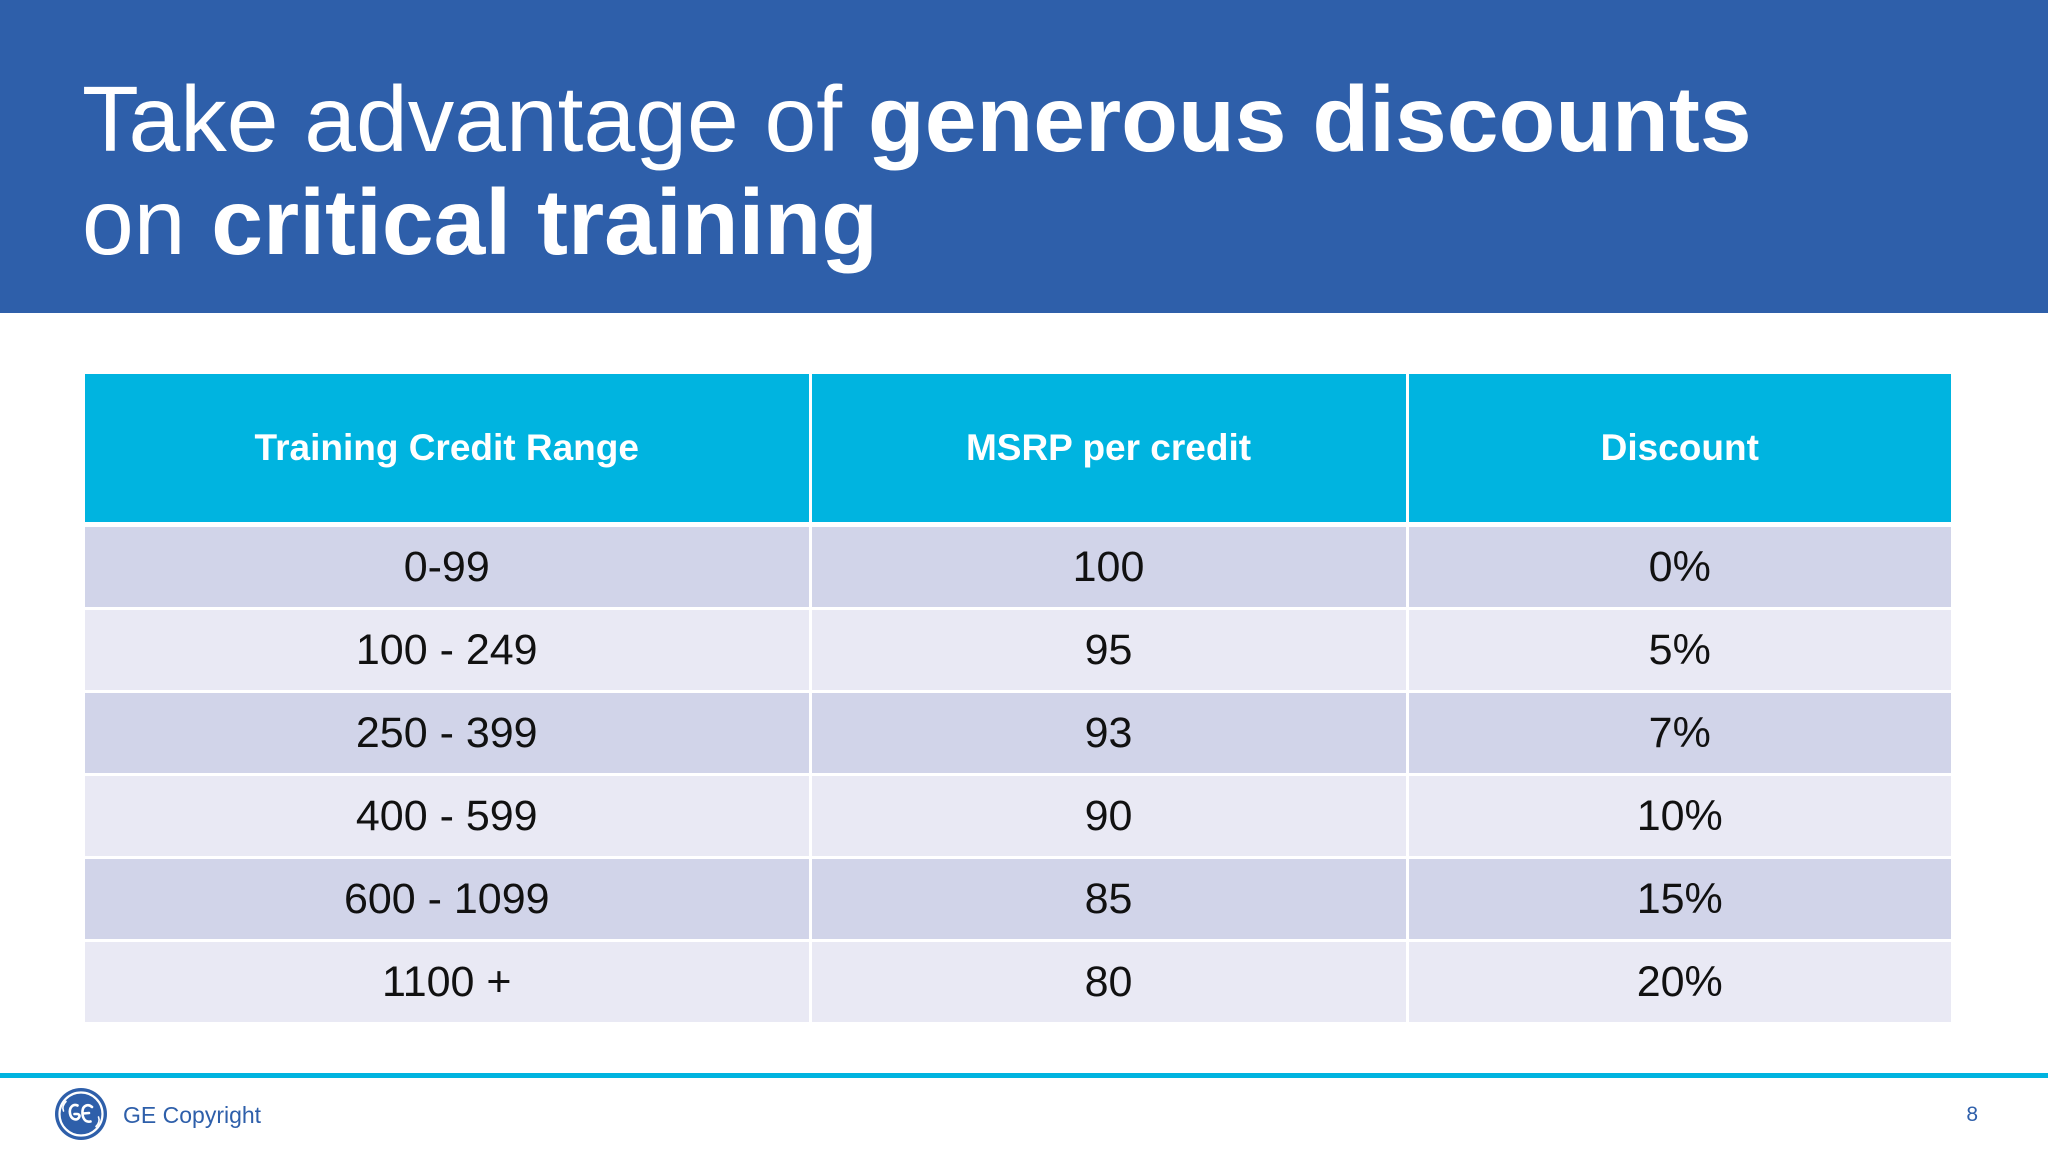 The image size is (2048, 1152). Describe the element at coordinates (1109, 732) in the screenshot. I see `cell-msrp: 93` at that location.